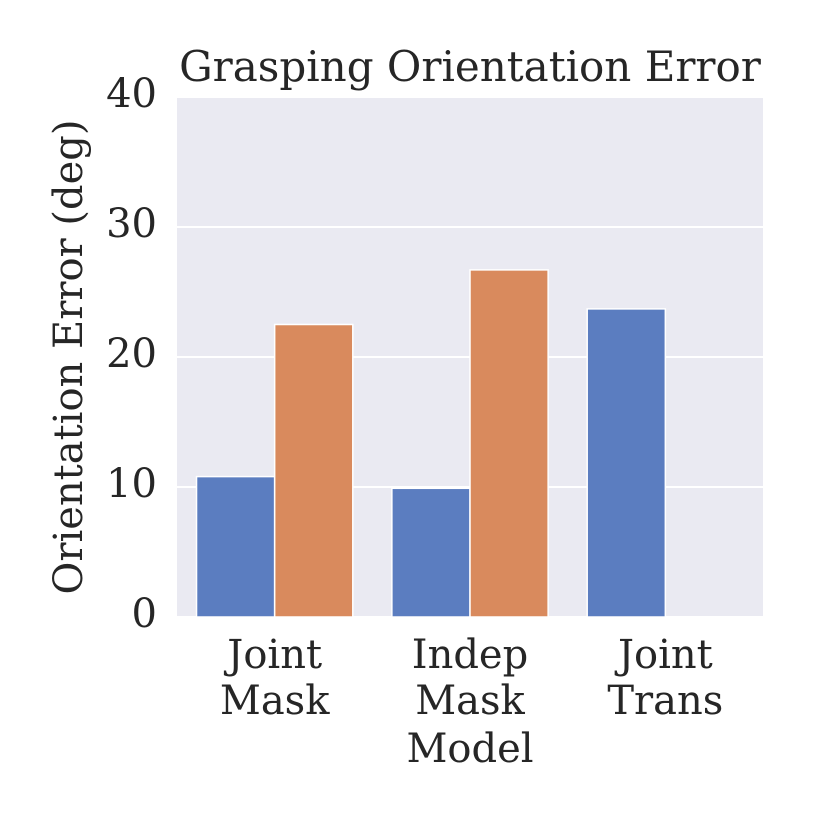  What do you see at coordinates (665, 678) in the screenshot?
I see `x-tick-label: Joint Trans` at bounding box center [665, 678].